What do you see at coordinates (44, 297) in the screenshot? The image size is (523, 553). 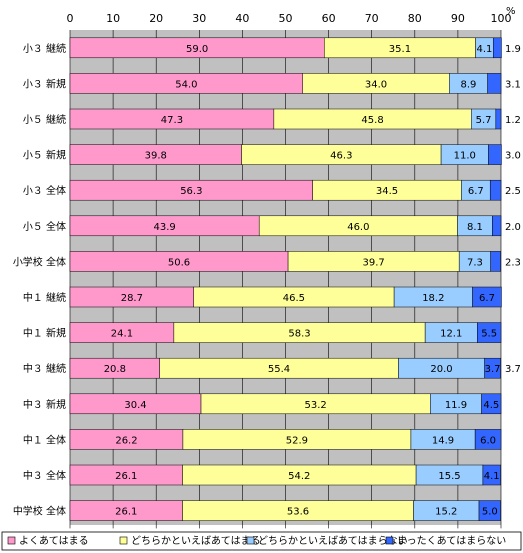 I see `category-label: 中１ 継続` at bounding box center [44, 297].